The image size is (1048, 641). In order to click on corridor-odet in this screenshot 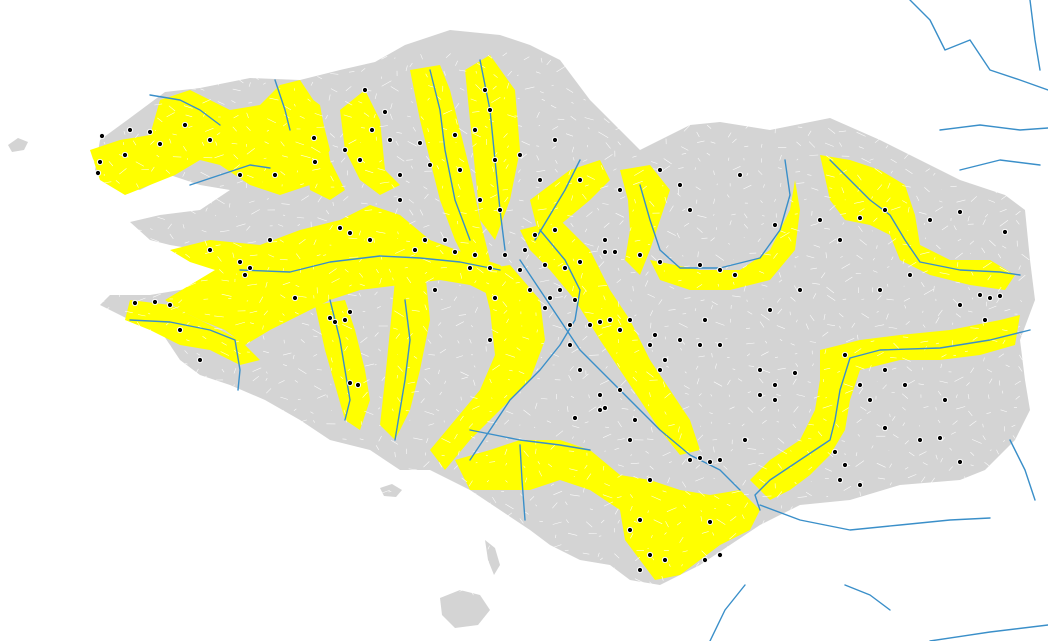, I will do `click(192, 332)`.